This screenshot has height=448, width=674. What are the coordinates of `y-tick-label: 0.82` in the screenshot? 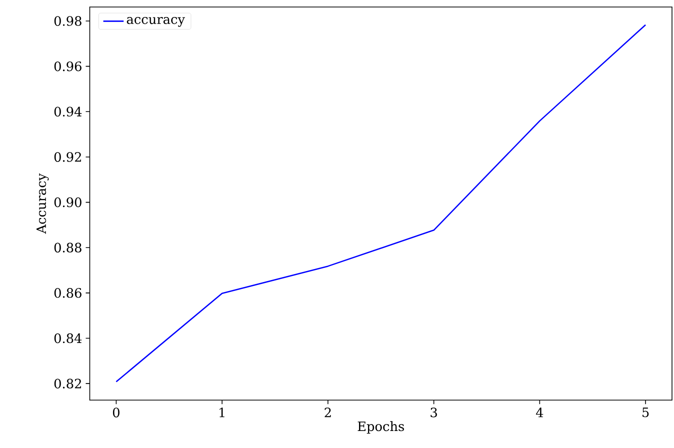 It's located at (67, 383).